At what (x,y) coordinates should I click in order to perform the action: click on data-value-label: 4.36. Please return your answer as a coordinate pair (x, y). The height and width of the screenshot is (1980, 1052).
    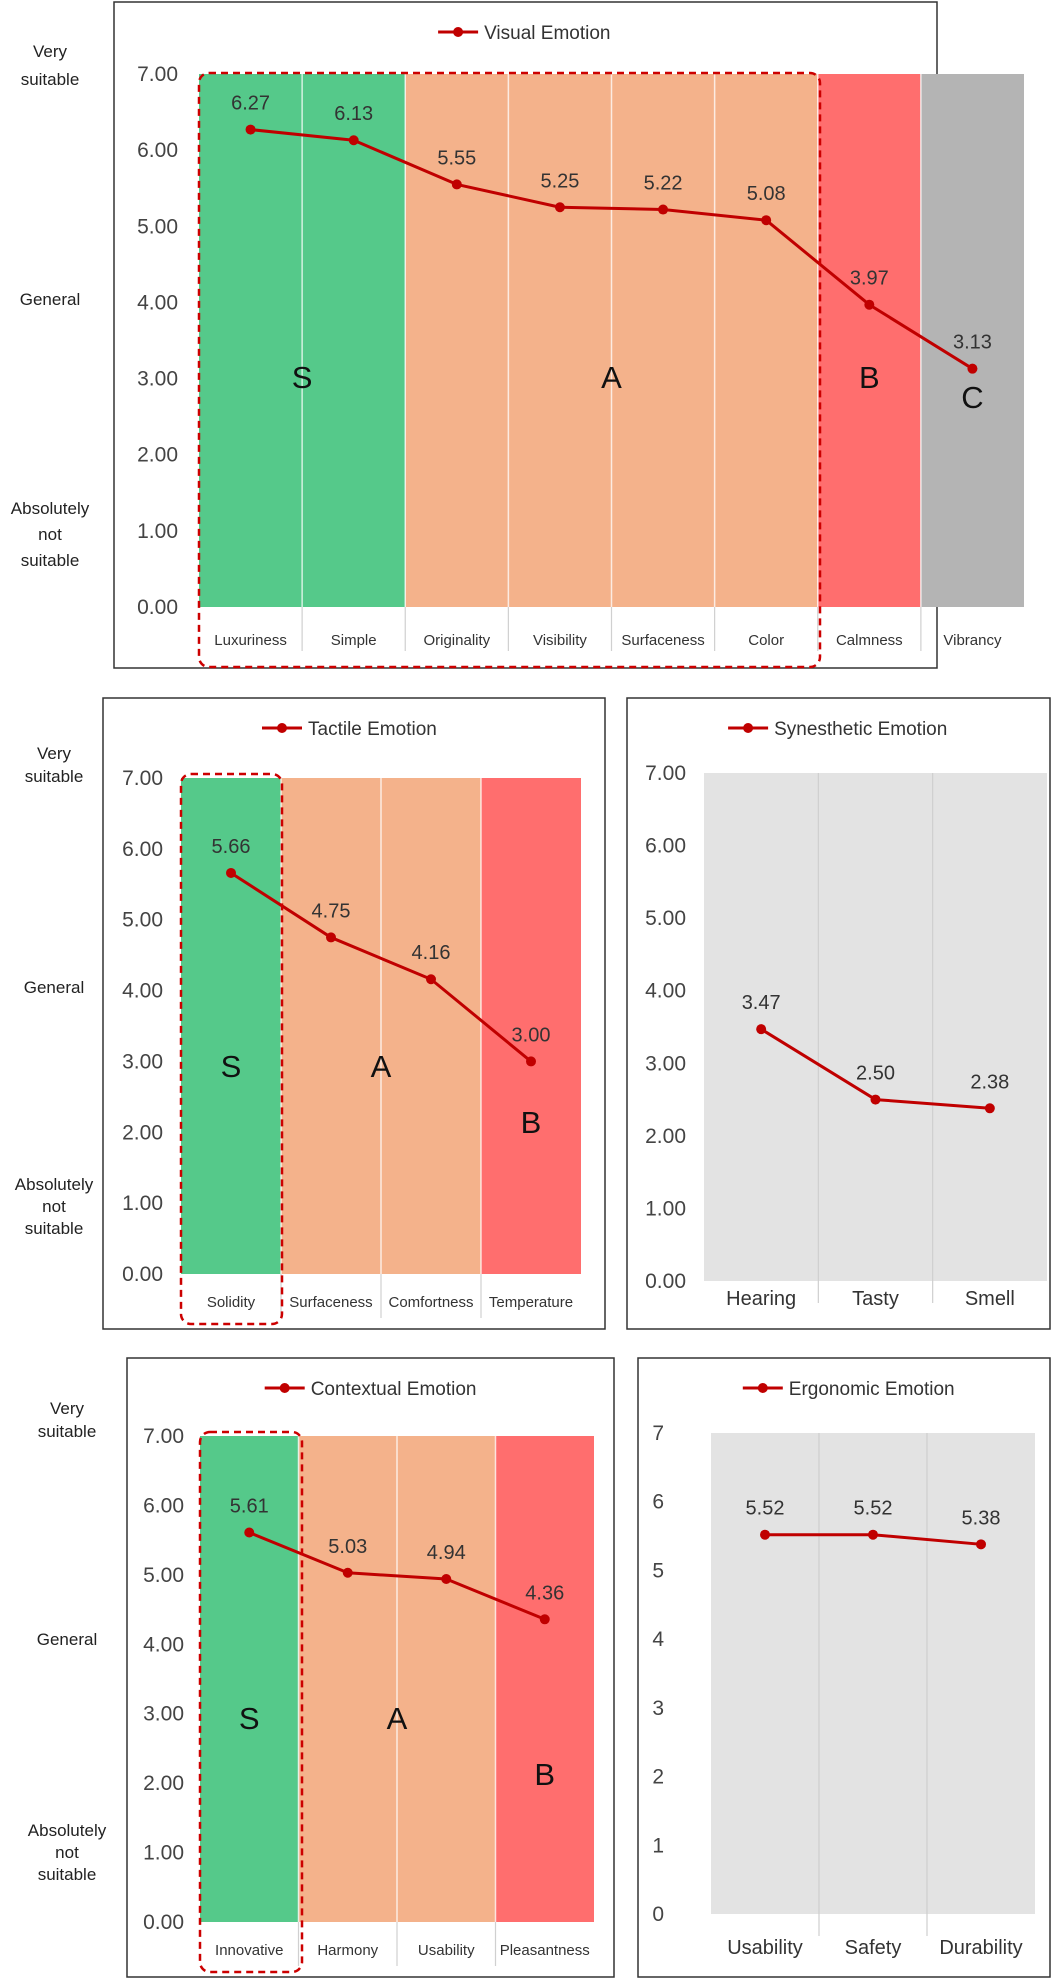
    Looking at the image, I should click on (544, 1593).